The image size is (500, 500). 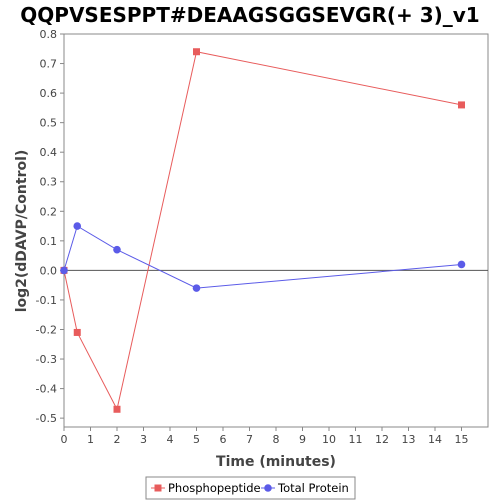 What do you see at coordinates (265, 436) in the screenshot?
I see `x-axis: 0 1 2 3 4 5 6 7 8 9 10 11 12 13 14 15` at bounding box center [265, 436].